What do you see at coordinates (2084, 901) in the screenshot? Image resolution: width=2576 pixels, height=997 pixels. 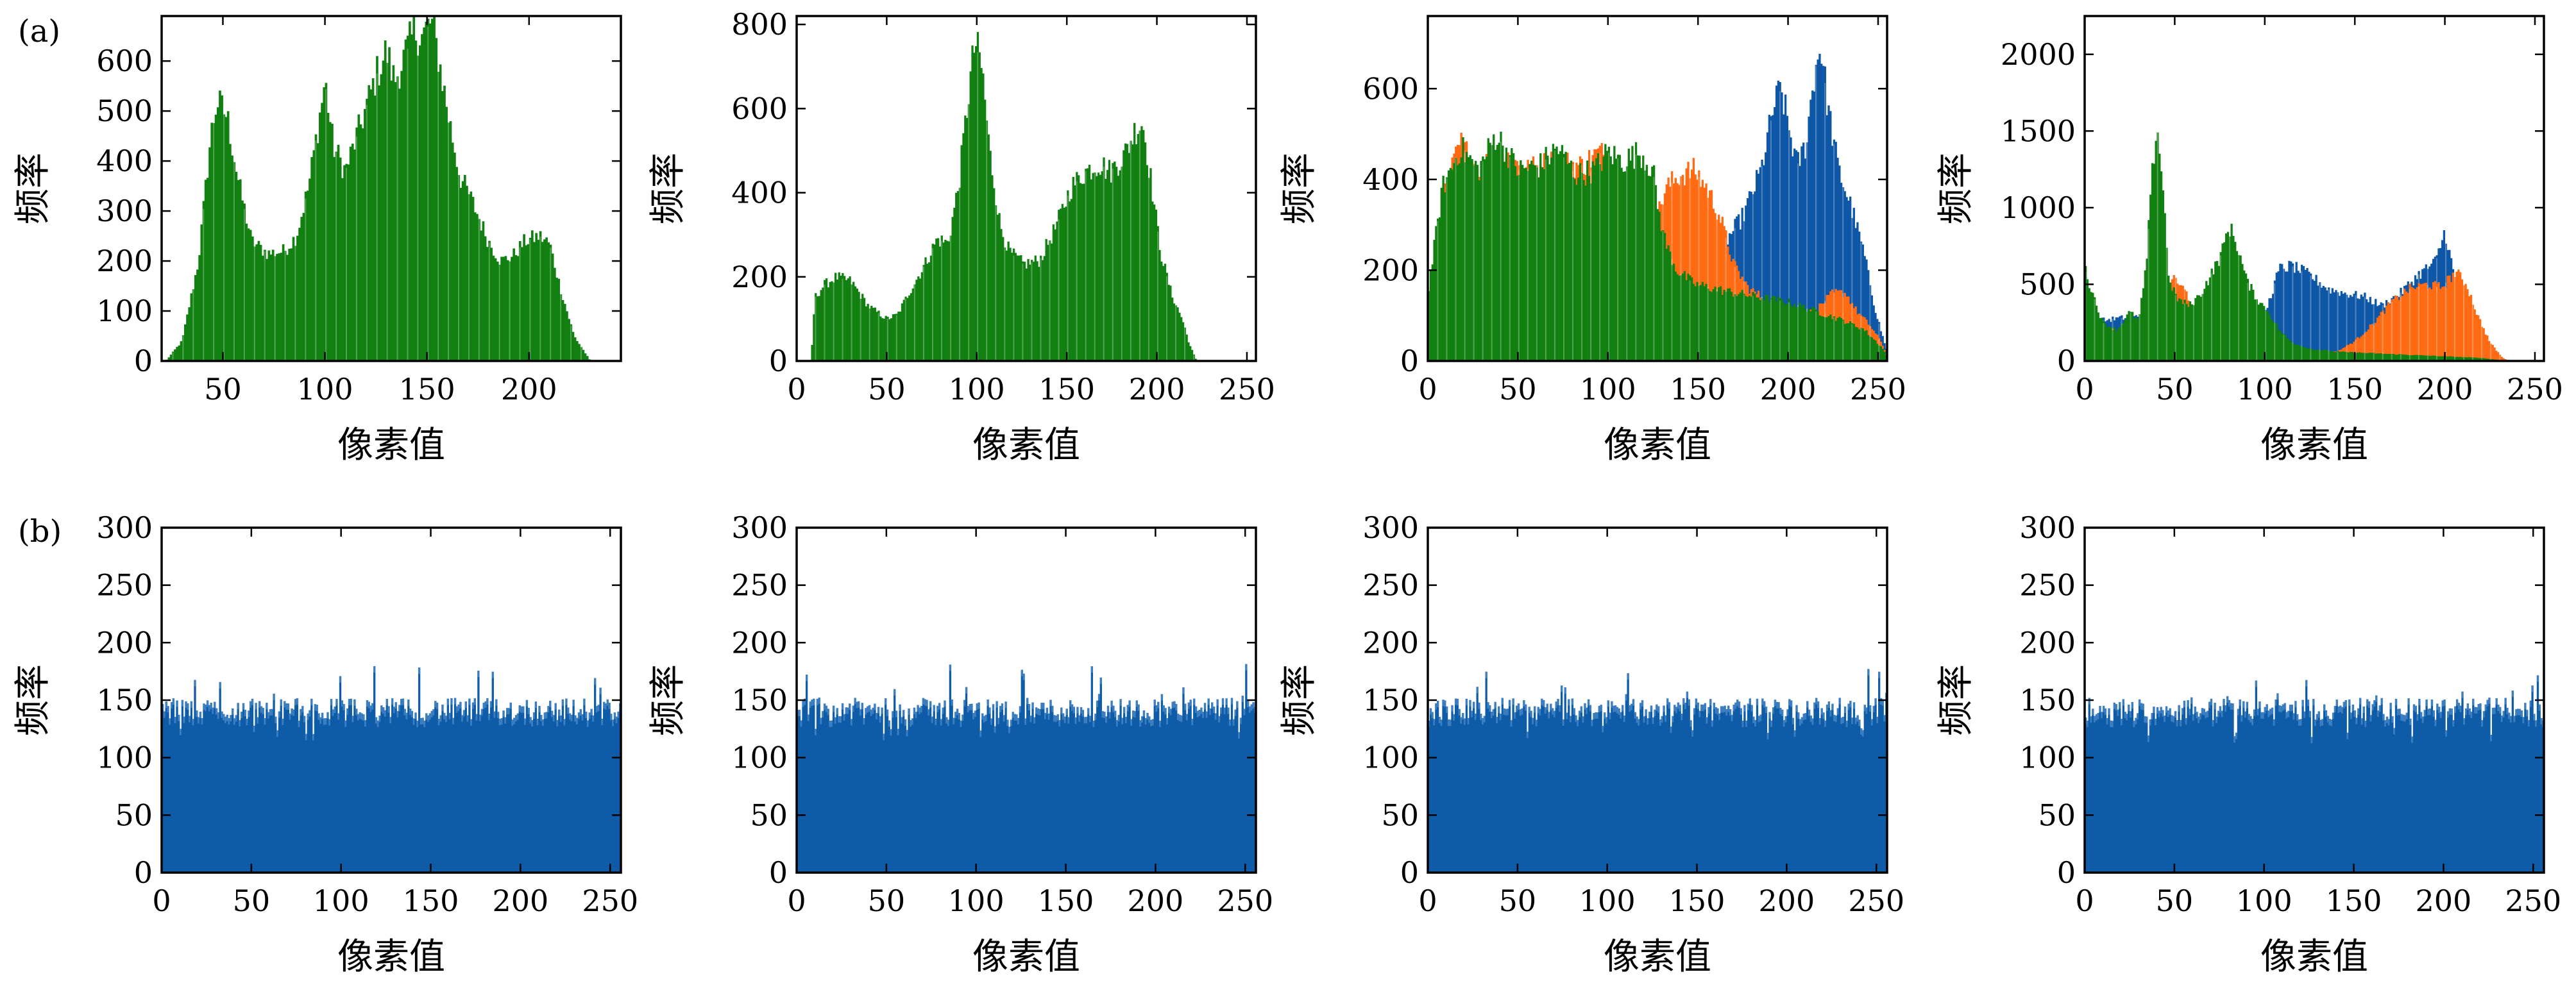 I see `x-tick-label: 0` at bounding box center [2084, 901].